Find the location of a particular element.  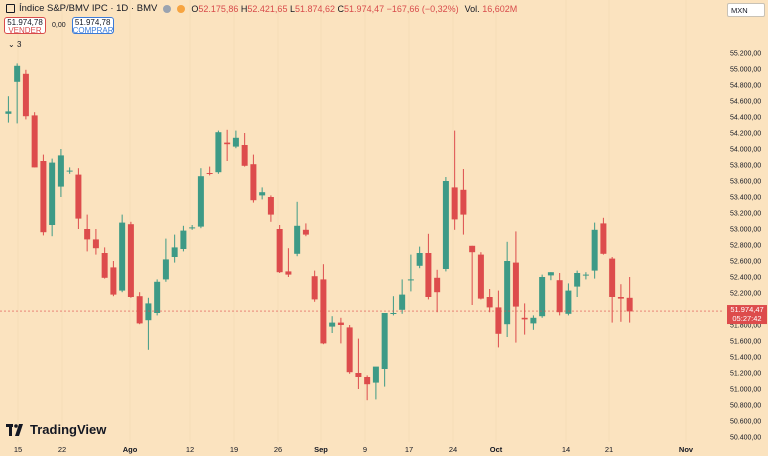

time-tick-label: 17 is located at coordinates (409, 449).